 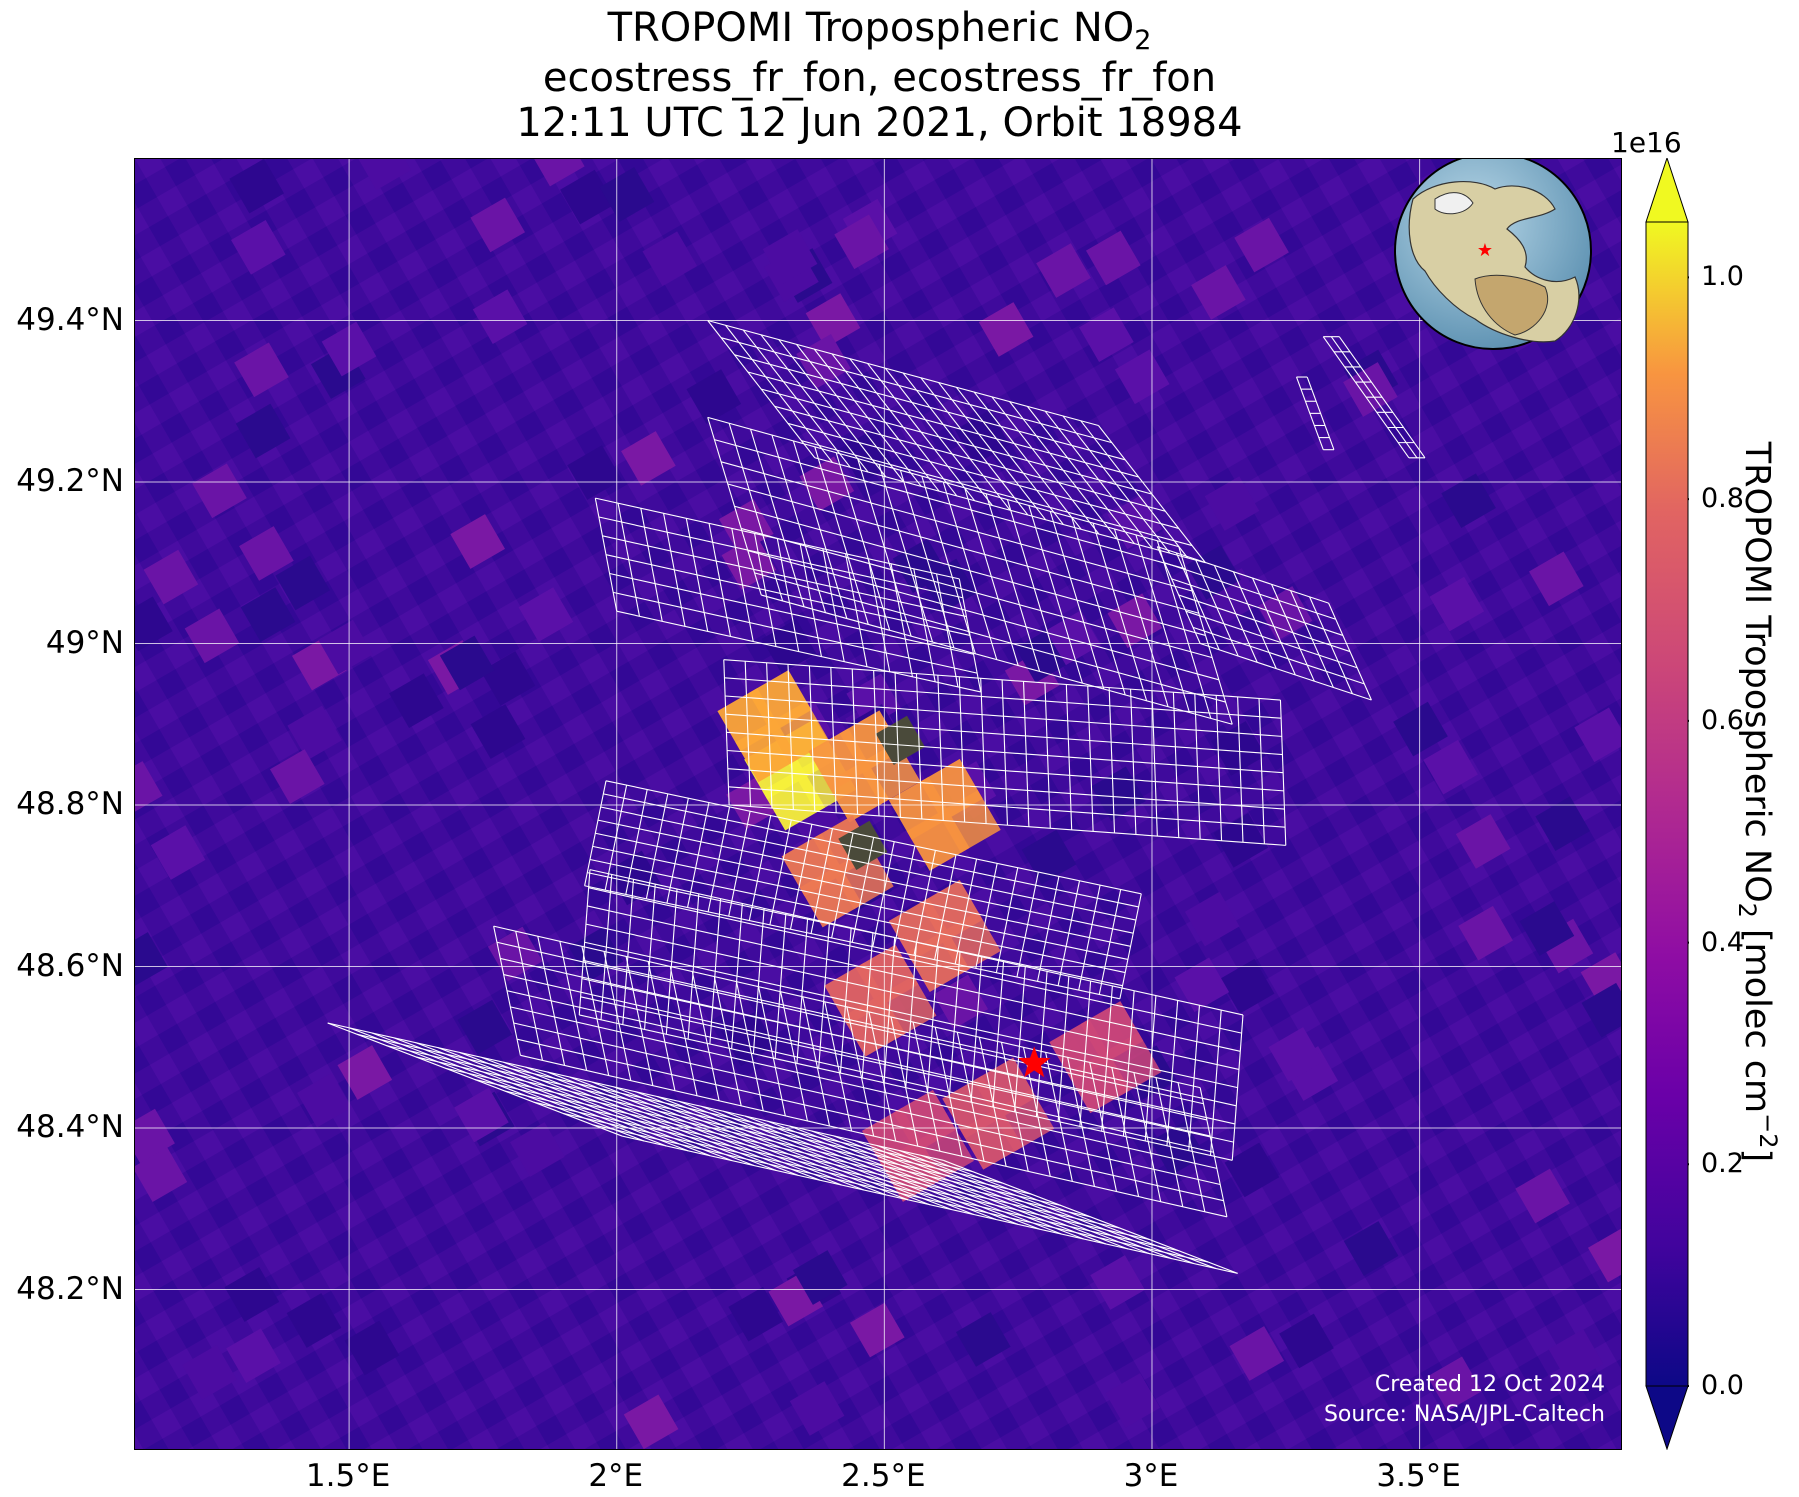 What do you see at coordinates (1454, 203) in the screenshot?
I see `globe-greenland` at bounding box center [1454, 203].